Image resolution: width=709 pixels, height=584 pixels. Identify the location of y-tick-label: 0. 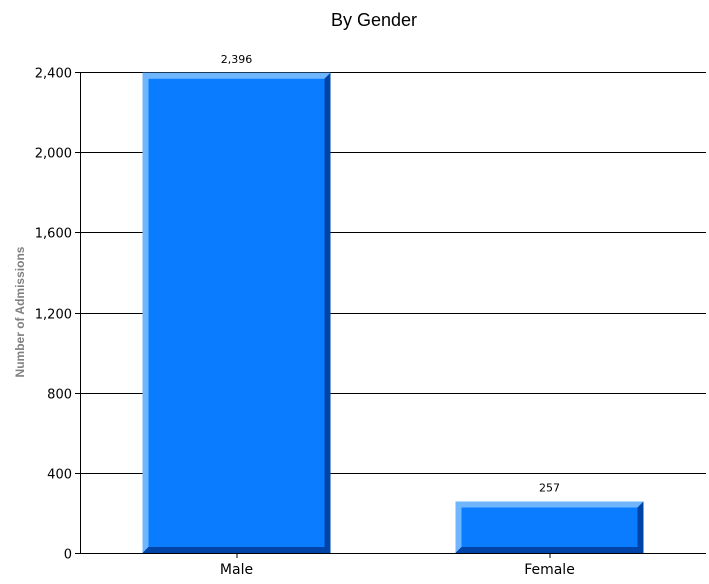
(68, 555).